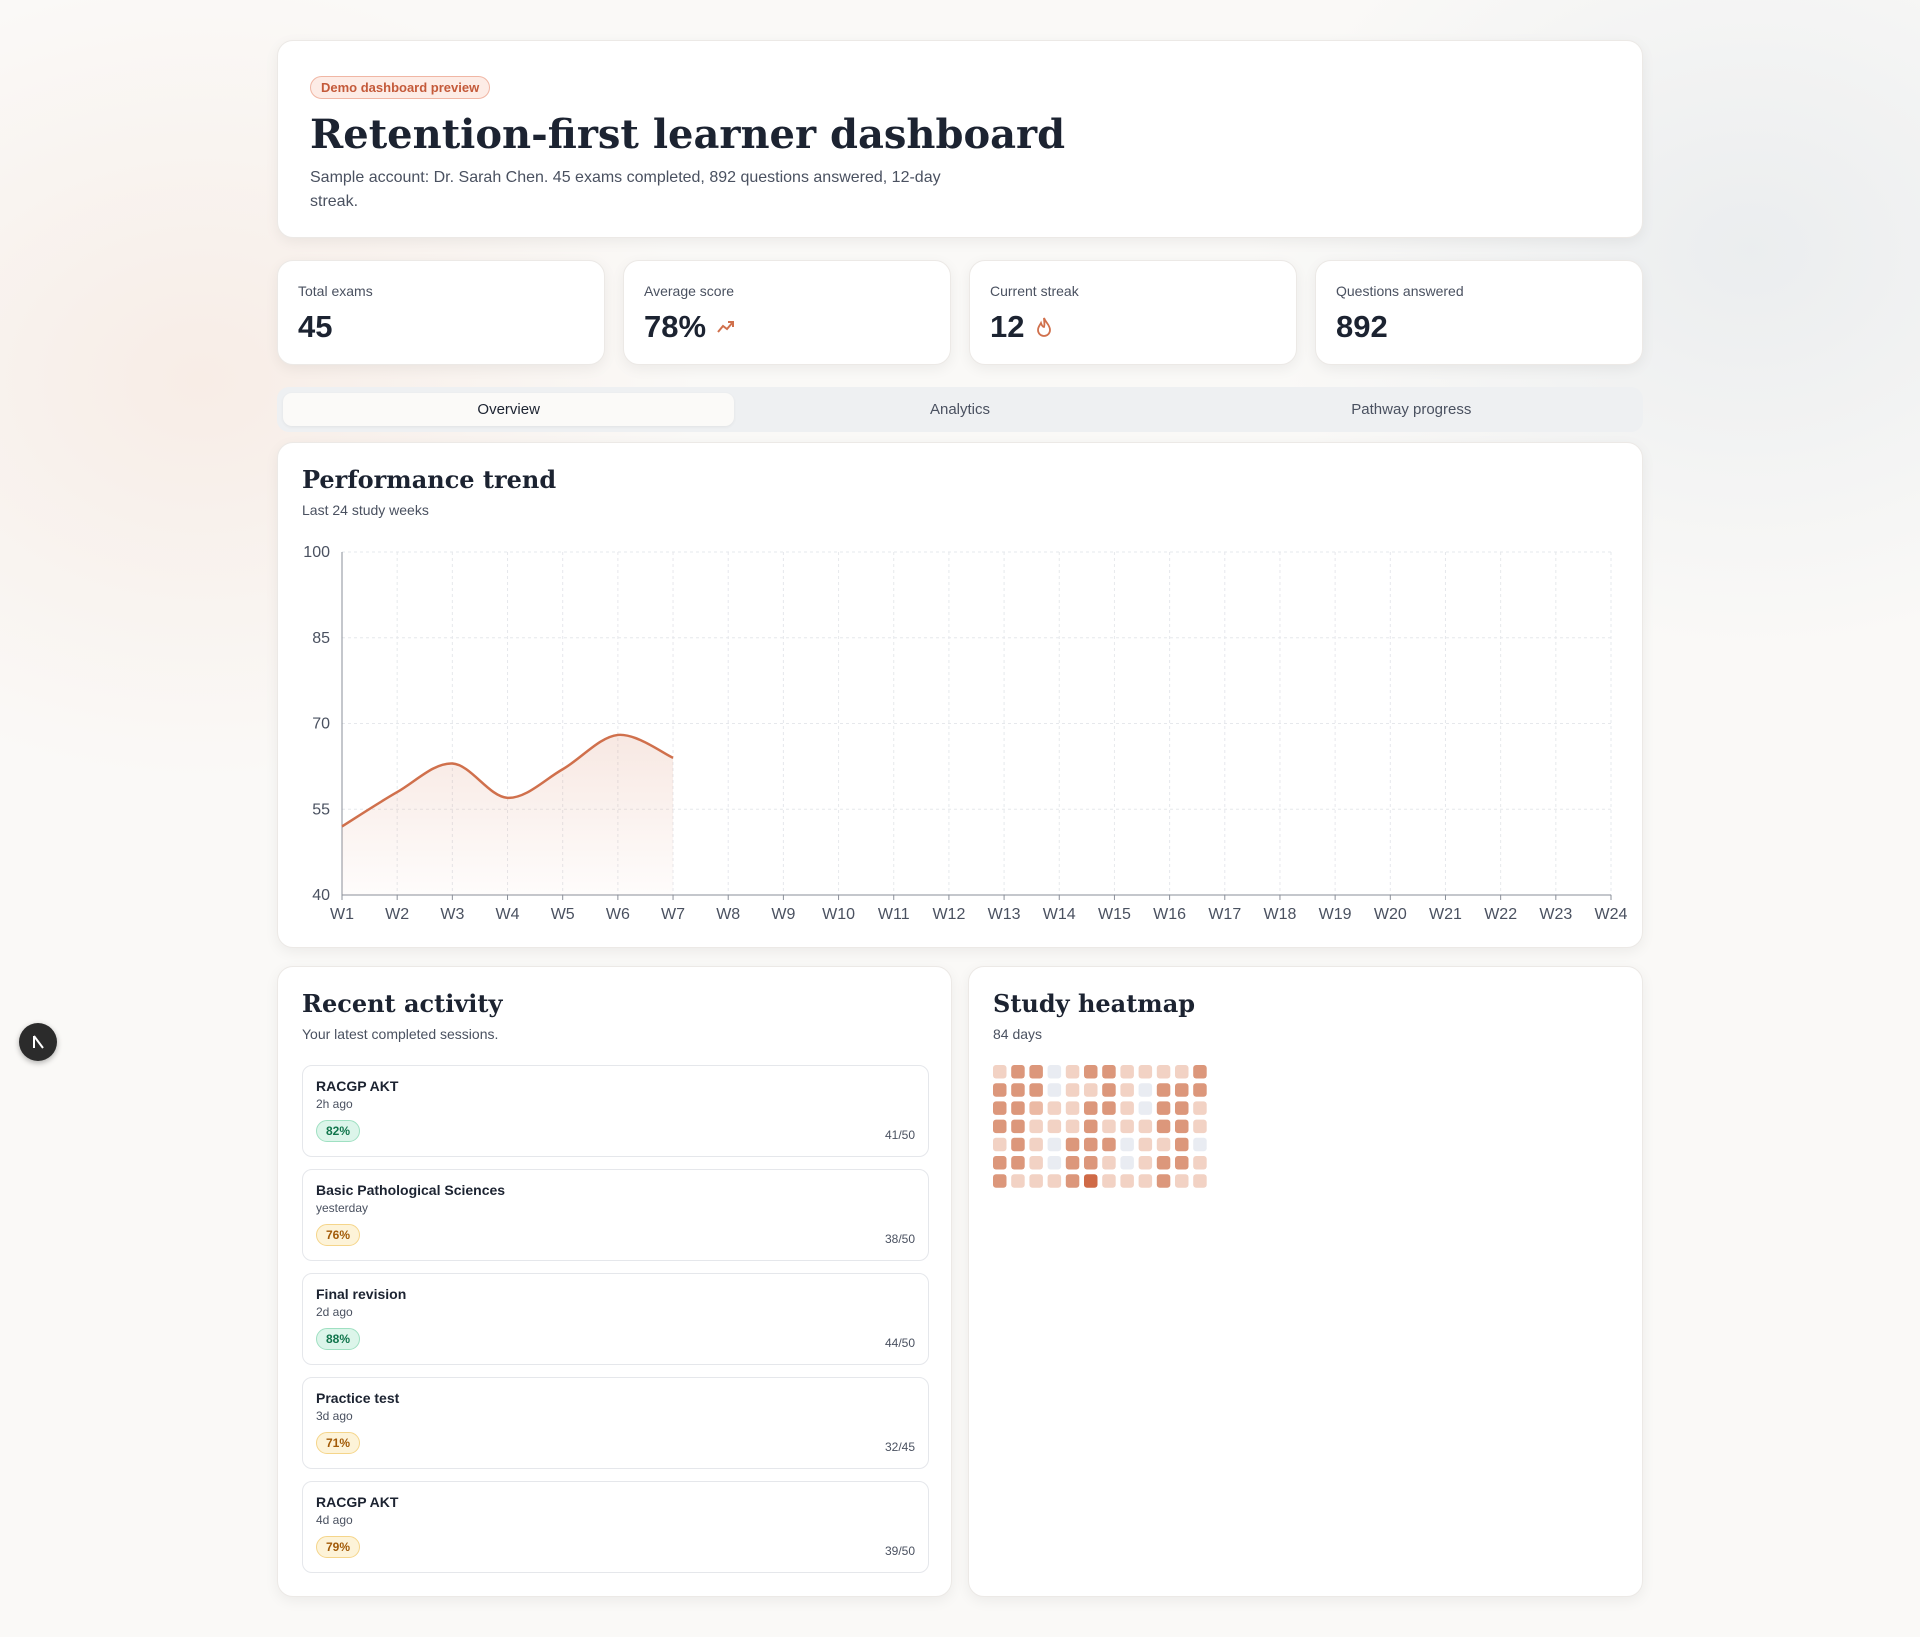 This screenshot has height=1637, width=1920. Describe the element at coordinates (321, 638) in the screenshot. I see `y-tick-label: 85` at that location.